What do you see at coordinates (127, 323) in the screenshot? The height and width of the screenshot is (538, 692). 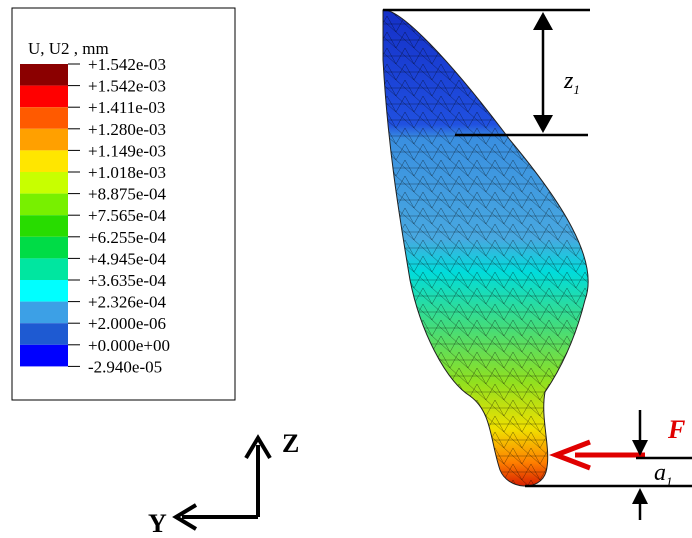 I see `legend-label: +2.000e-06` at bounding box center [127, 323].